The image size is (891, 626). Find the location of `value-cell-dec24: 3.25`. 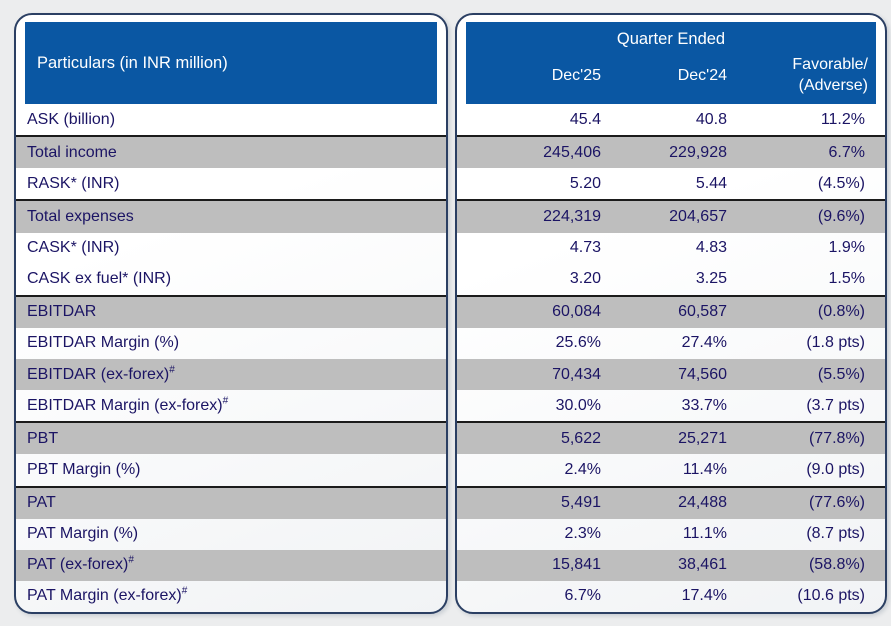

value-cell-dec24: 3.25 is located at coordinates (711, 279).